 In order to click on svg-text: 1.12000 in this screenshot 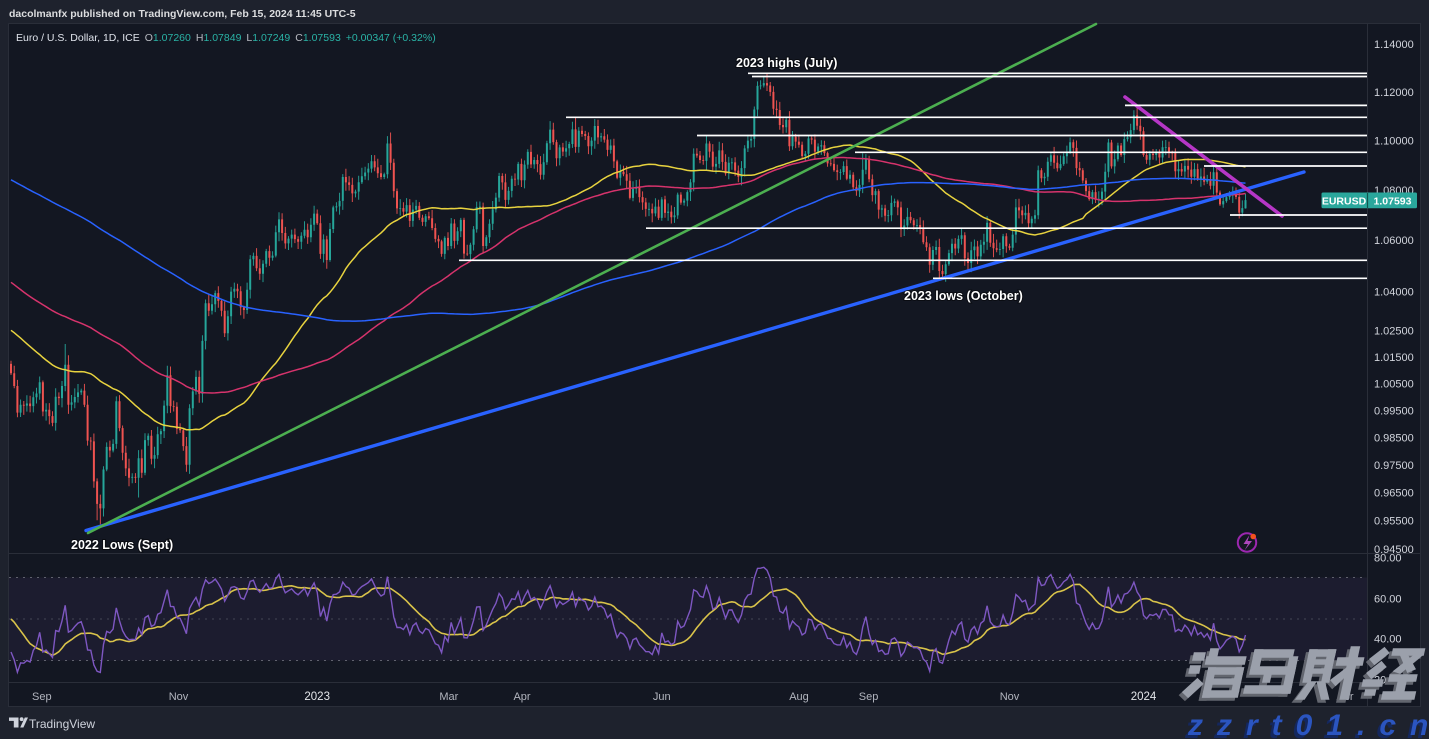, I will do `click(1394, 93)`.